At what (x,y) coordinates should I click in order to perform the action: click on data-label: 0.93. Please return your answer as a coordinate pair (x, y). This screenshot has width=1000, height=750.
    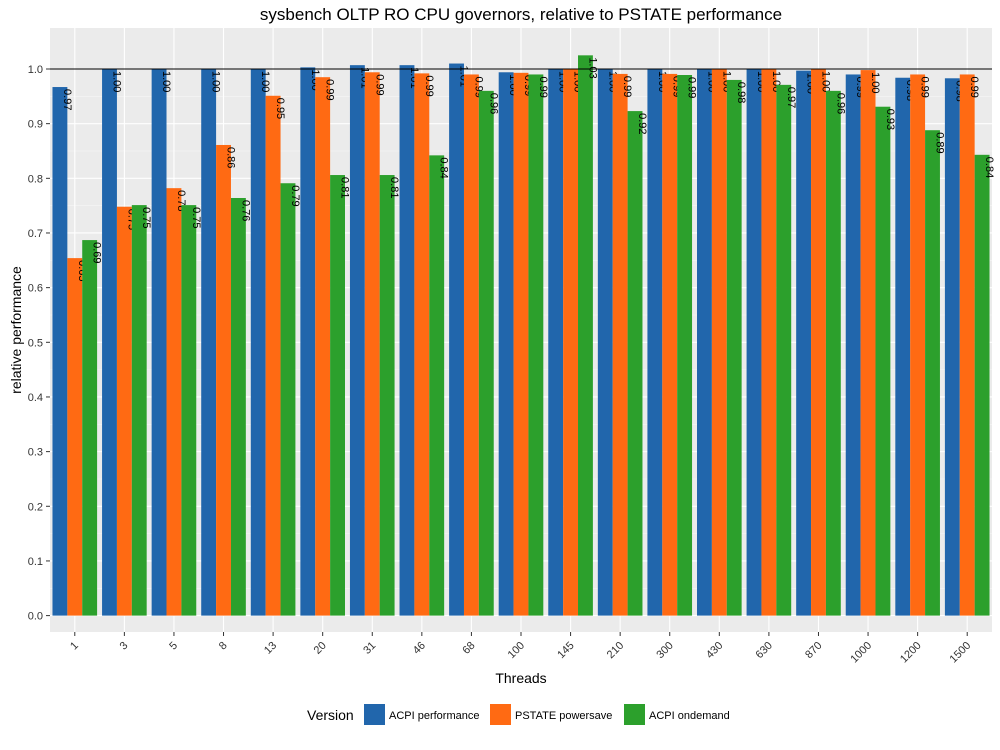
    Looking at the image, I should click on (890, 119).